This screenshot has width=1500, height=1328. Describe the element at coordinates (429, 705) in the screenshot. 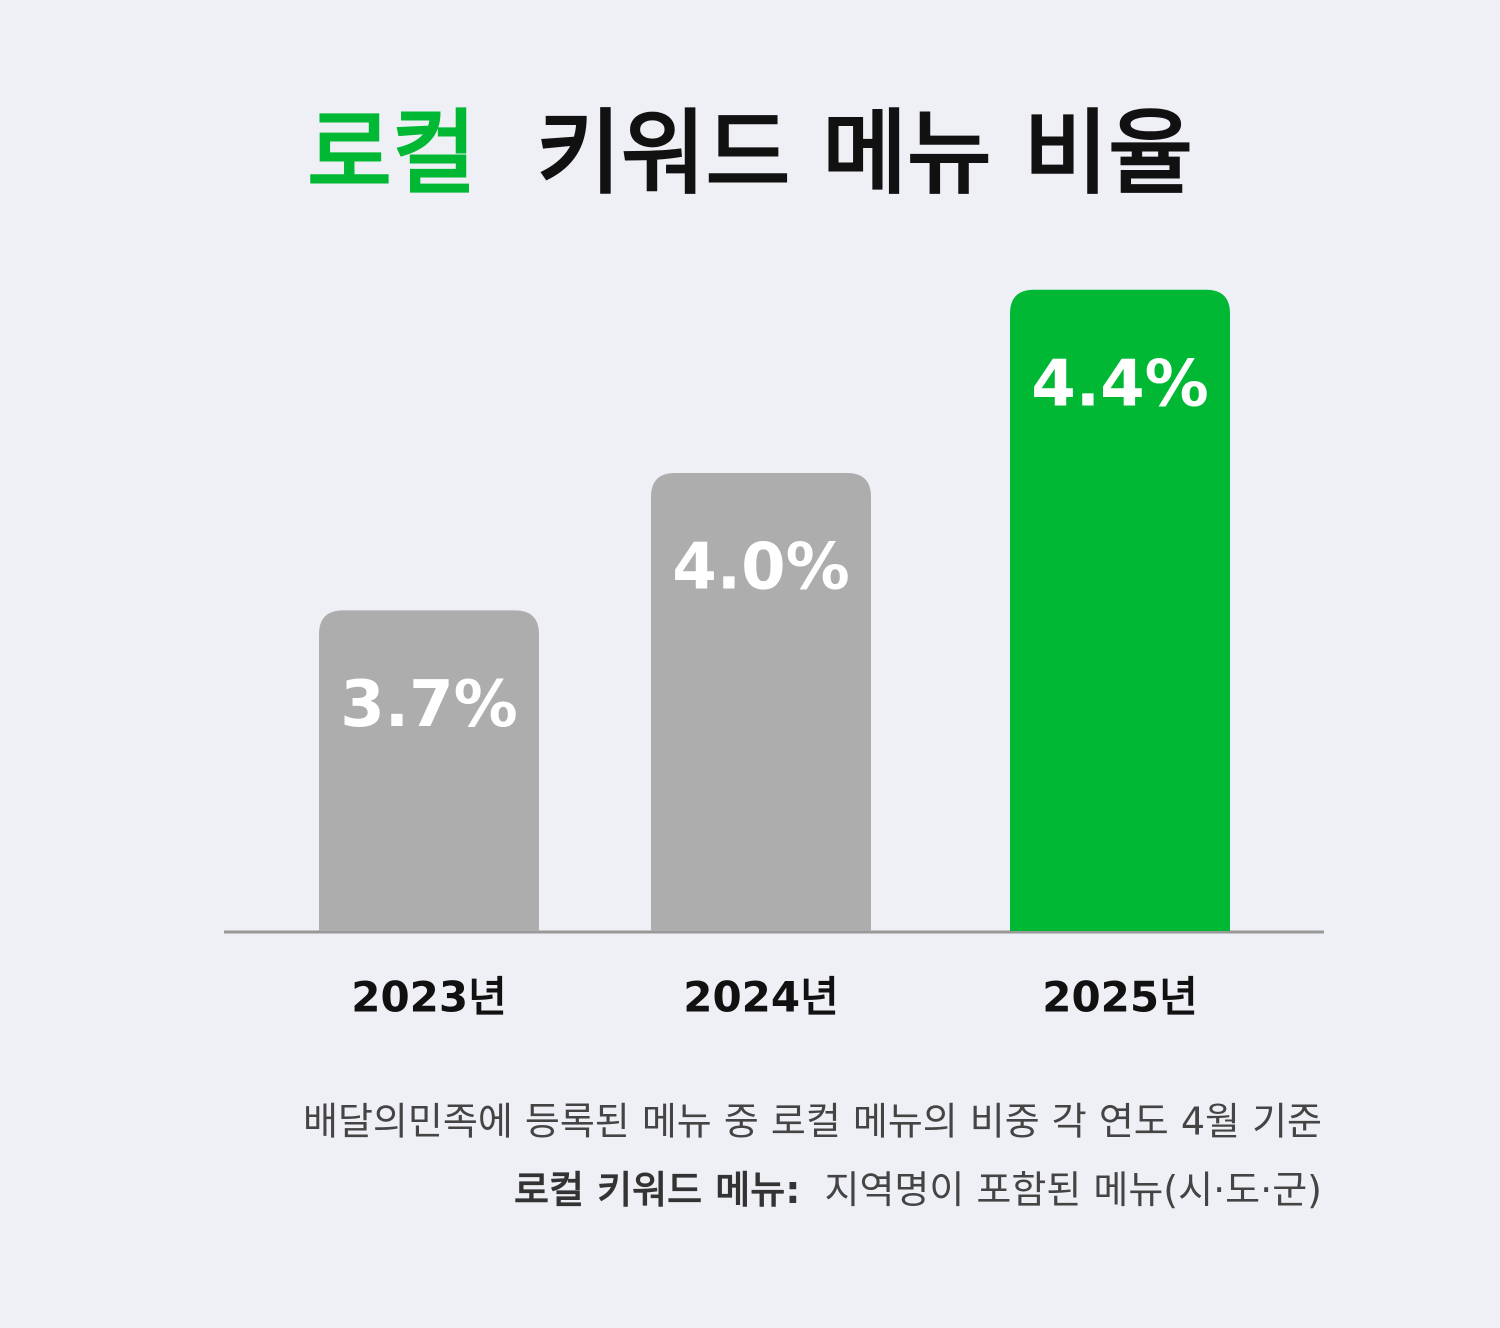

I see `data-label: 3.7%` at that location.